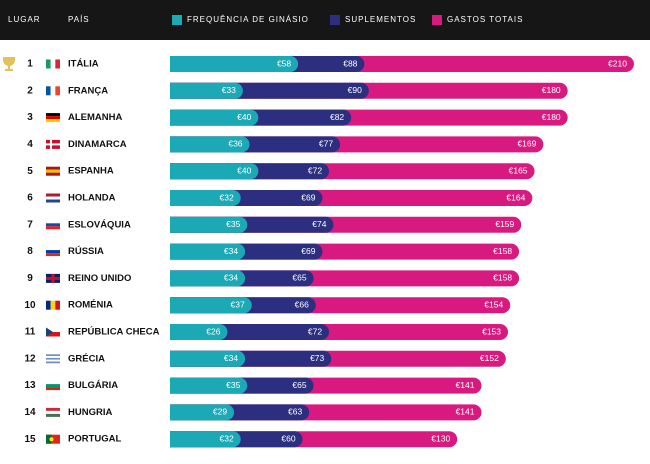  What do you see at coordinates (95, 117) in the screenshot?
I see `country-label: ALEMANHA` at bounding box center [95, 117].